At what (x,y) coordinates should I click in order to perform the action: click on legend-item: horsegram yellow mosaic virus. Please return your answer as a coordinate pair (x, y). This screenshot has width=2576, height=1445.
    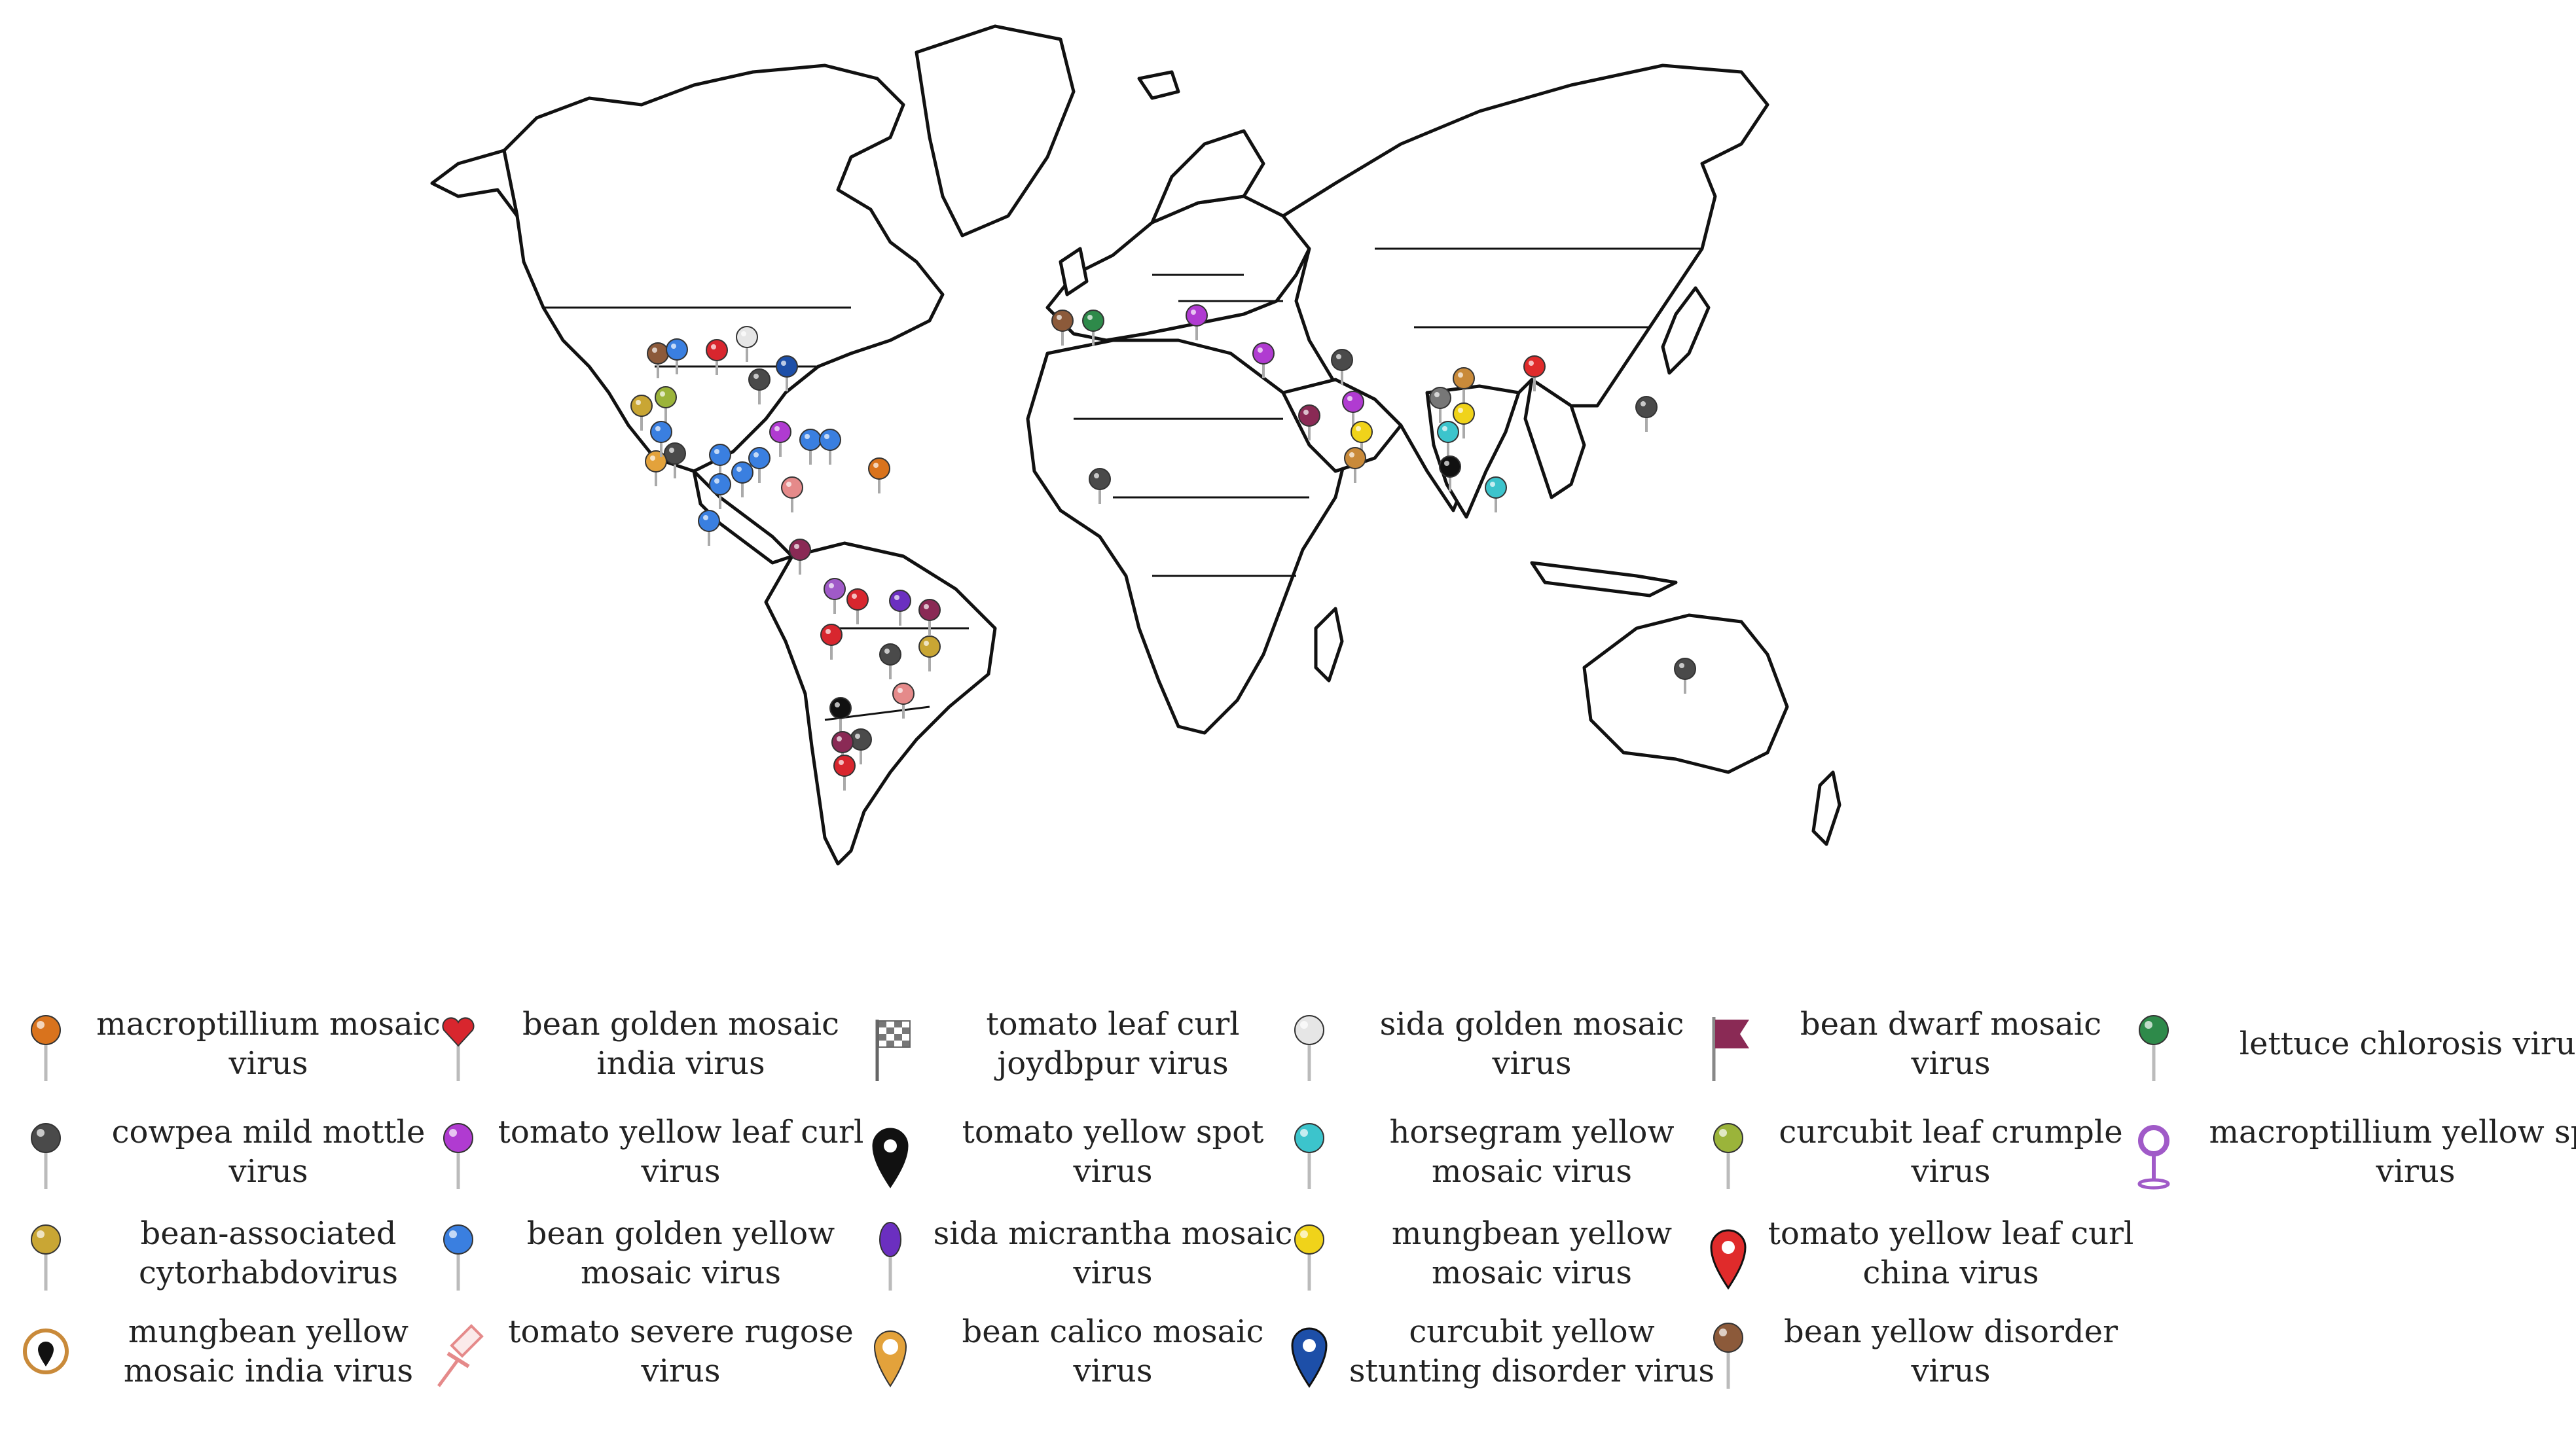
    Looking at the image, I should click on (1496, 1152).